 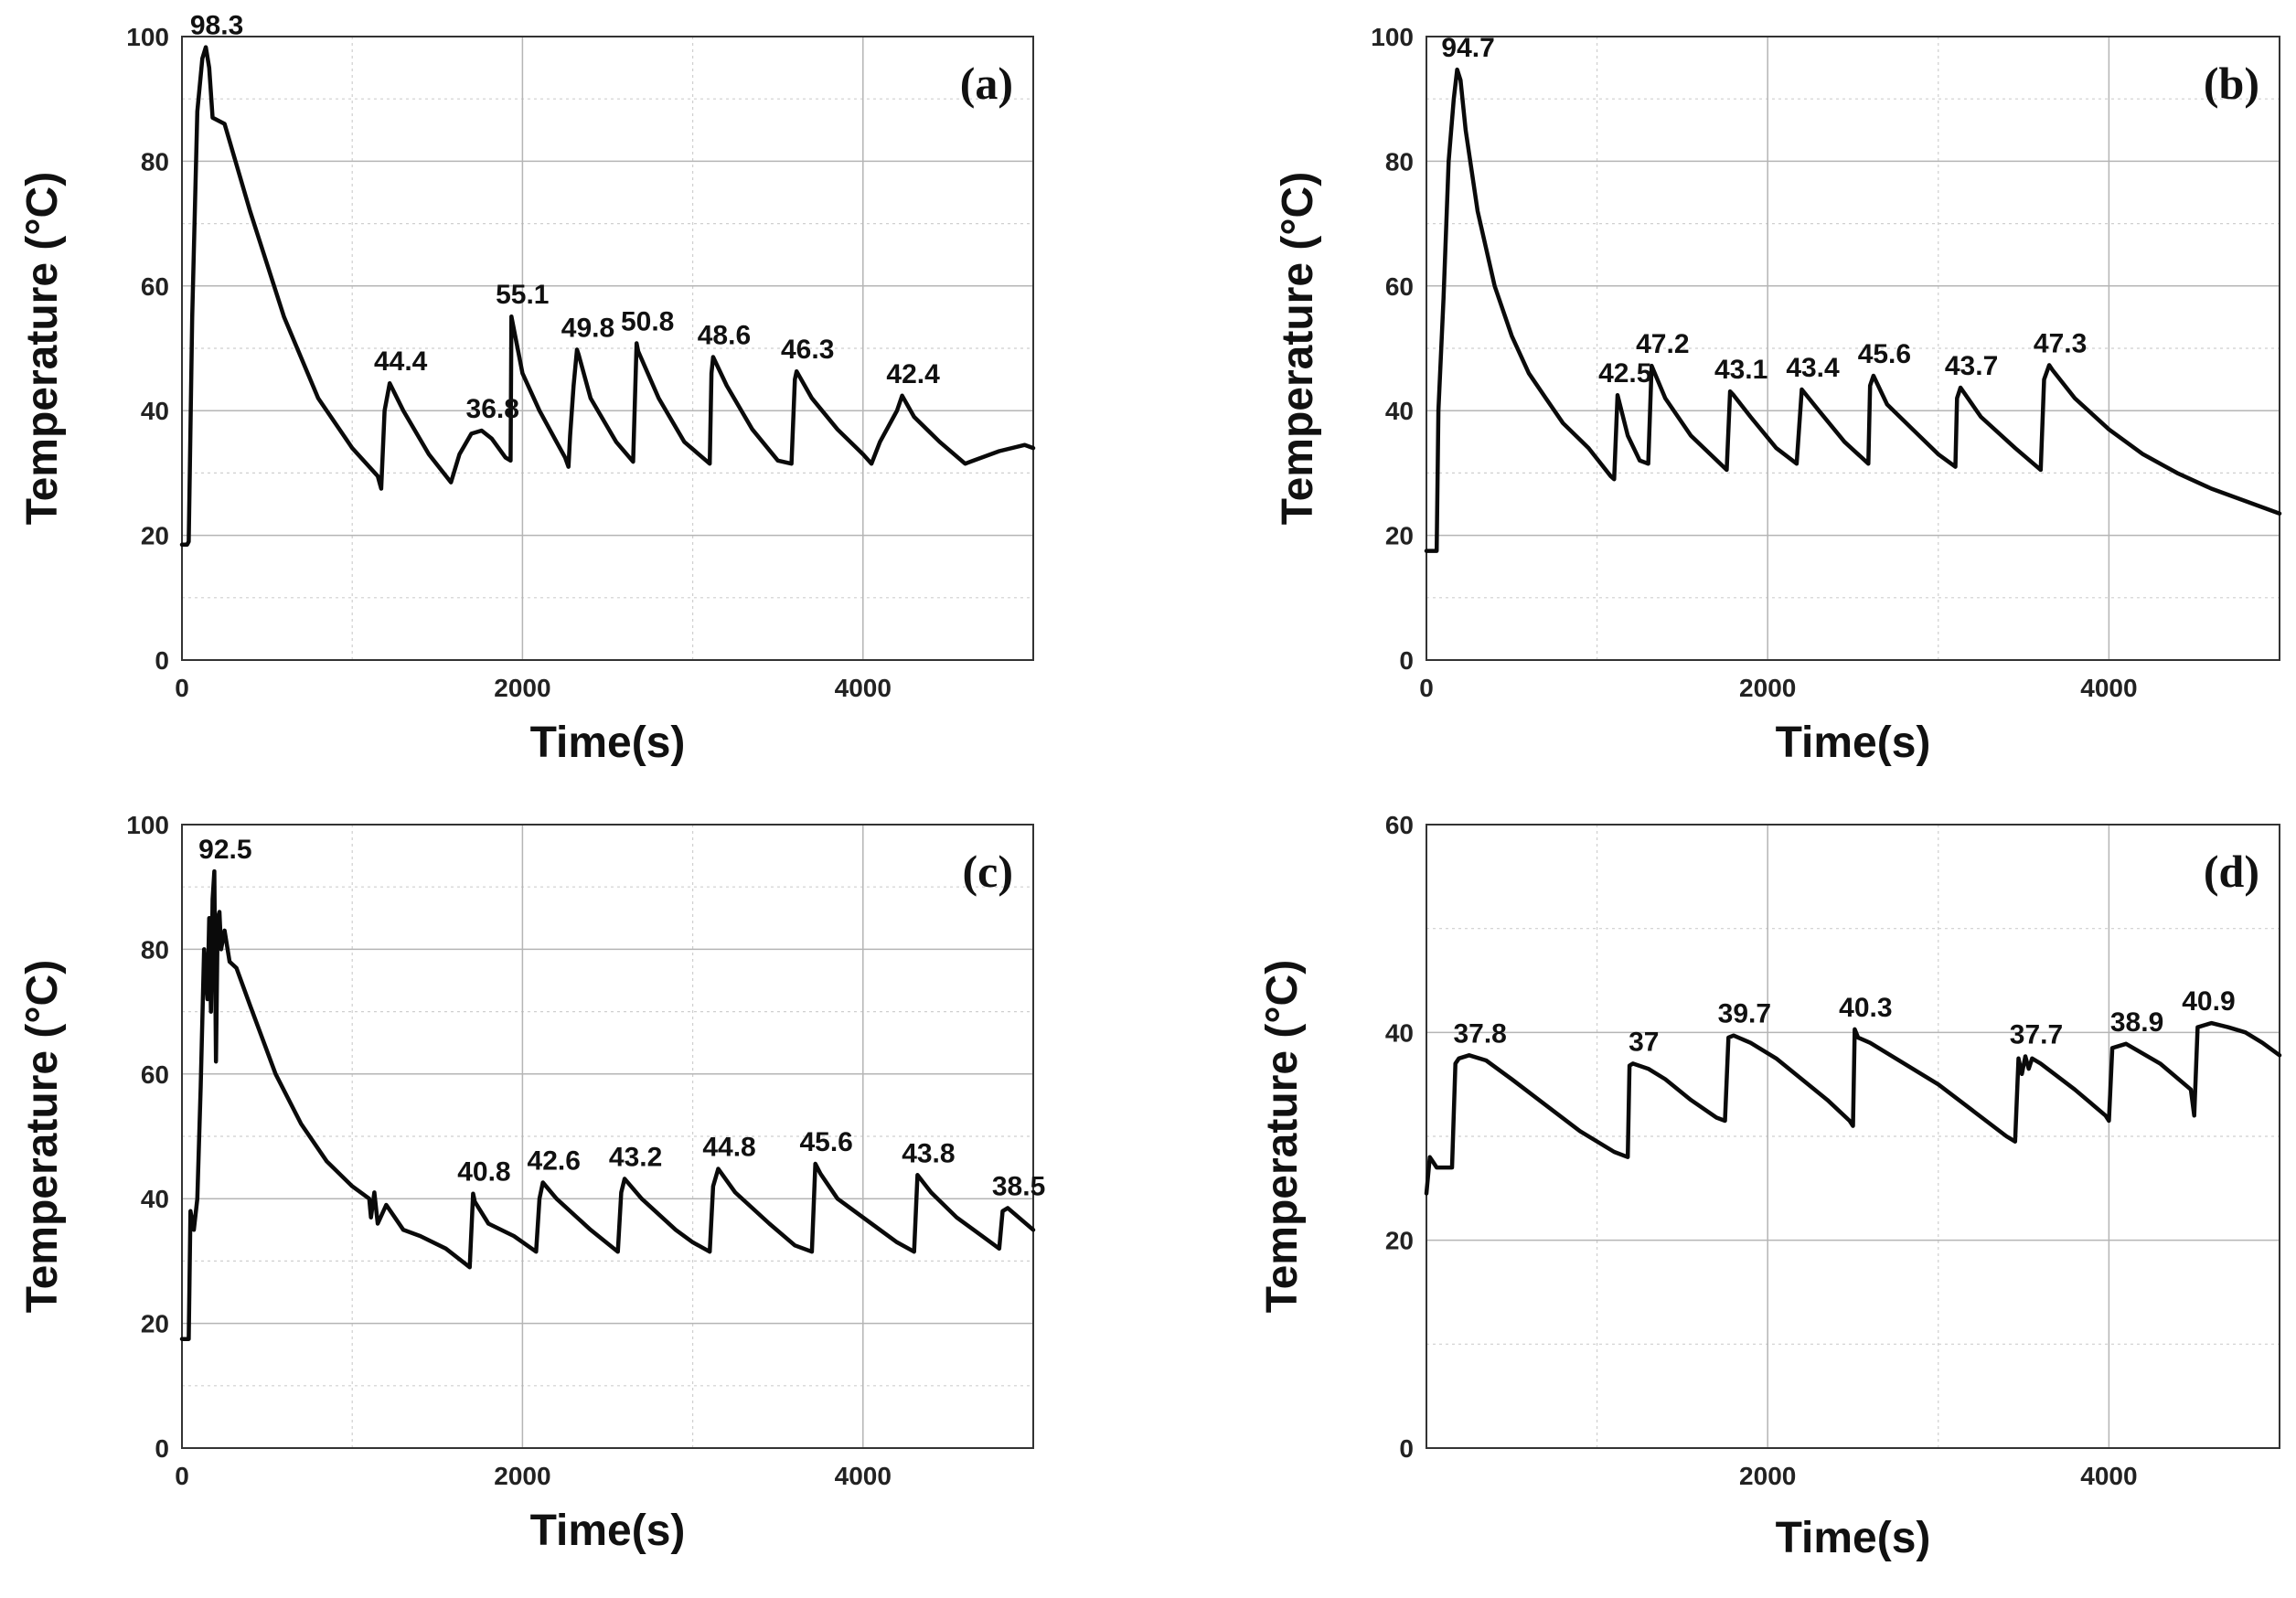 What do you see at coordinates (1813, 368) in the screenshot?
I see `peak-value-label: 43.4` at bounding box center [1813, 368].